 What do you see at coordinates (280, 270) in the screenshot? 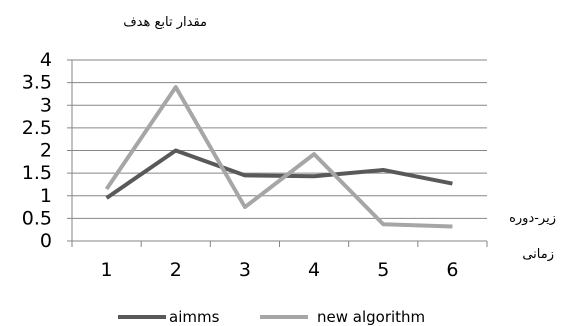
I see `x-axis-tick-labels: 1 2 3 4 5 6` at bounding box center [280, 270].